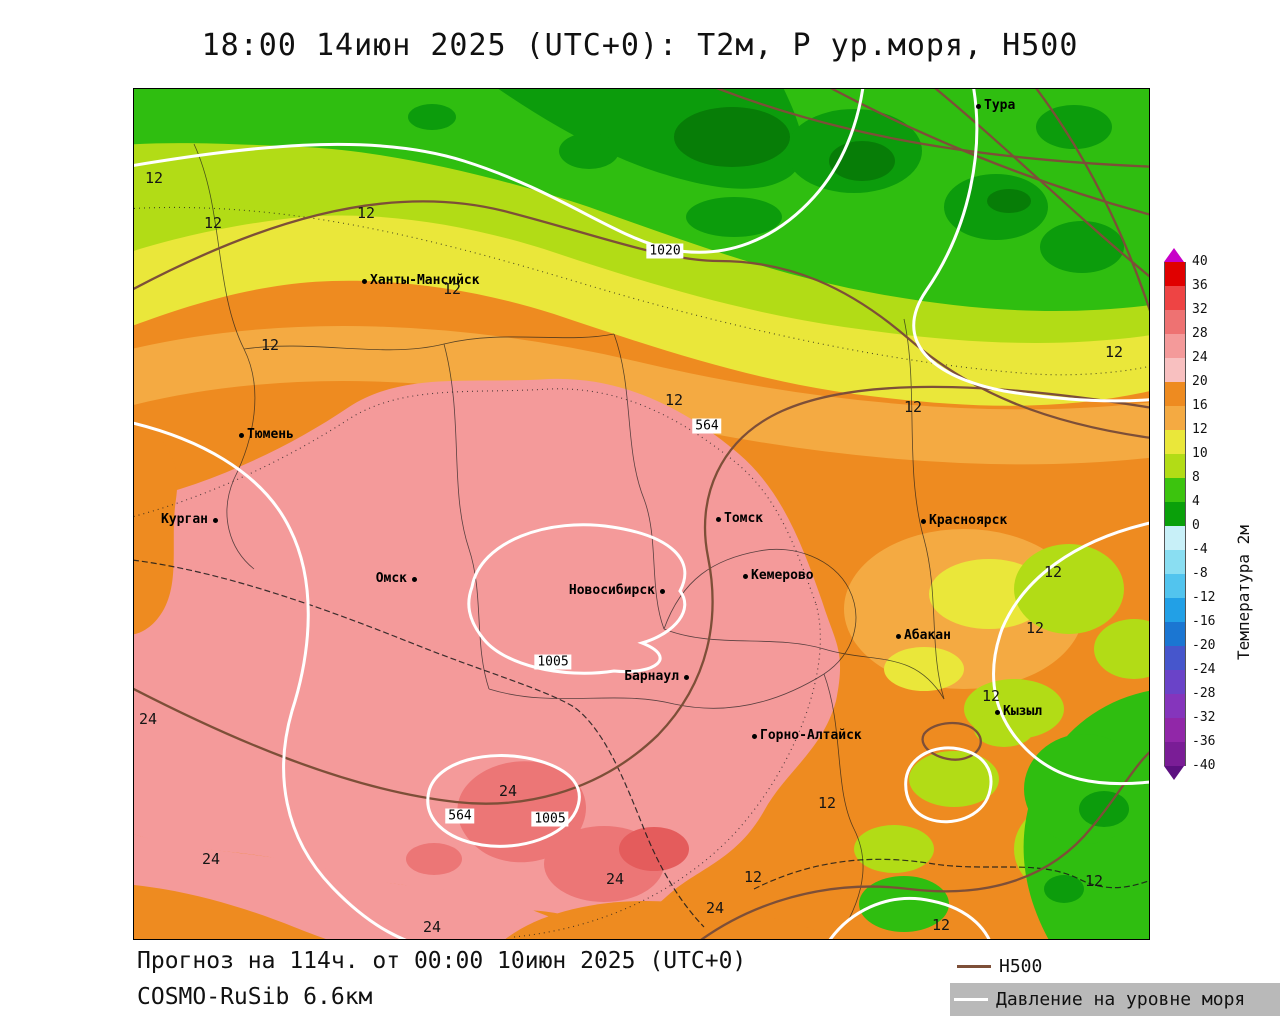  I want to click on colorbar-tick-label: 0, so click(1196, 525).